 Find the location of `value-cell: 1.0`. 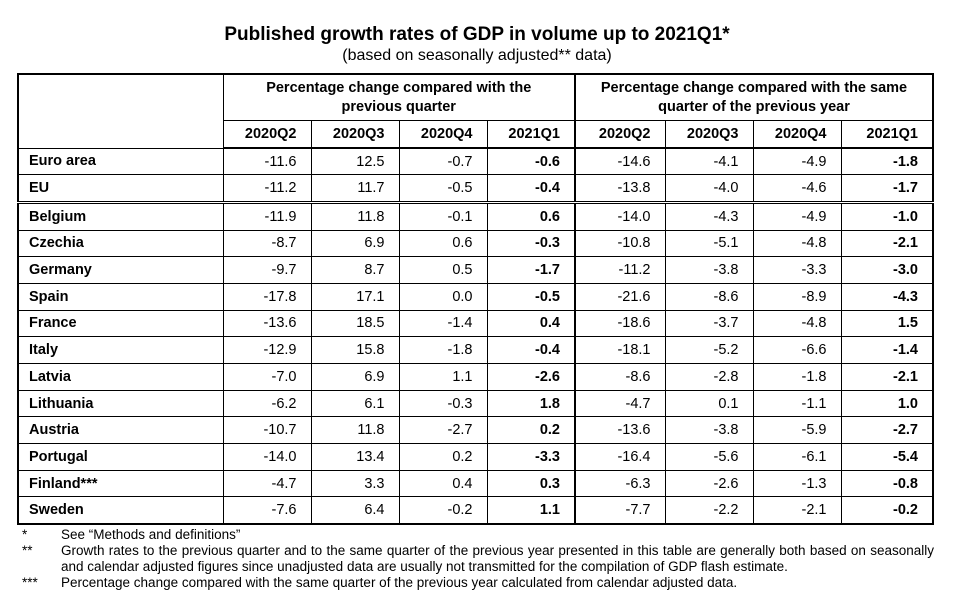

value-cell: 1.0 is located at coordinates (887, 403).